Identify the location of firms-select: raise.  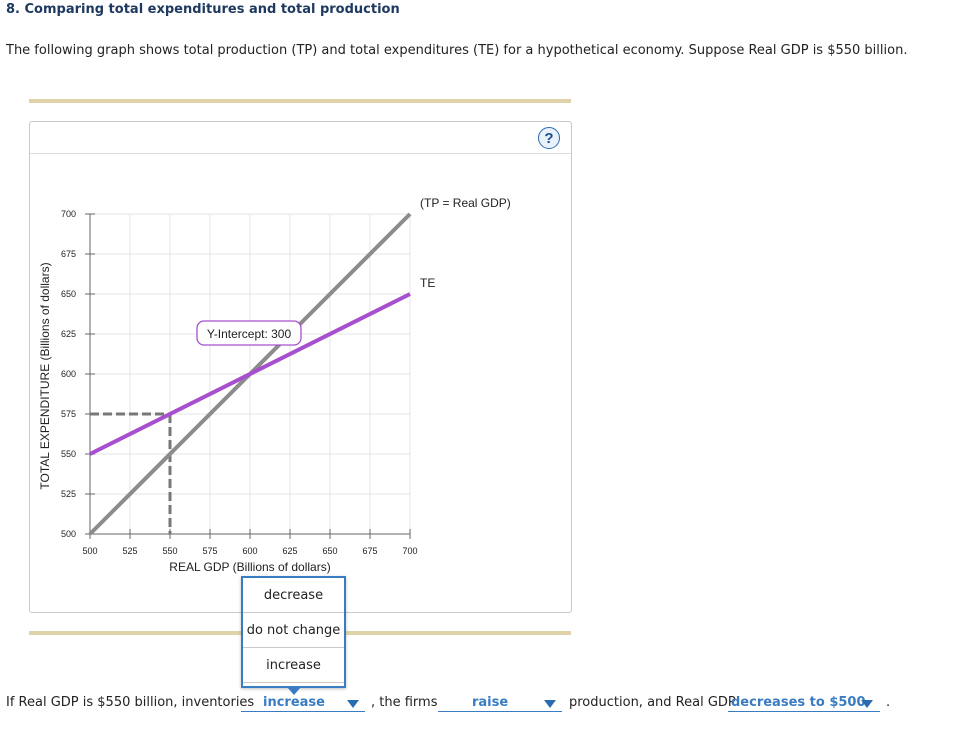
(500, 703).